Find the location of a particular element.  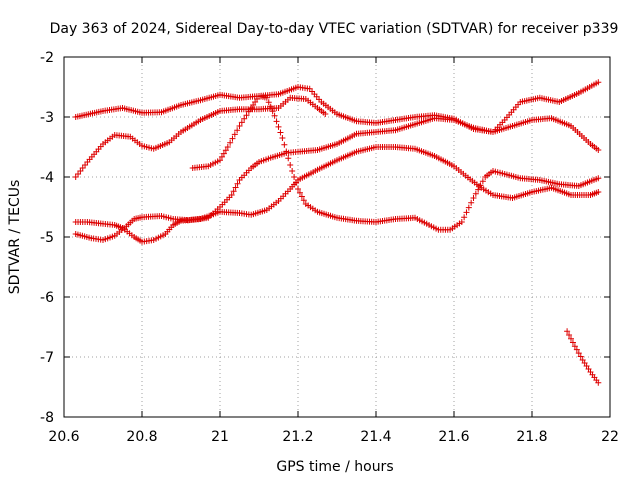

x-tick-label: 20.6 is located at coordinates (63, 437).